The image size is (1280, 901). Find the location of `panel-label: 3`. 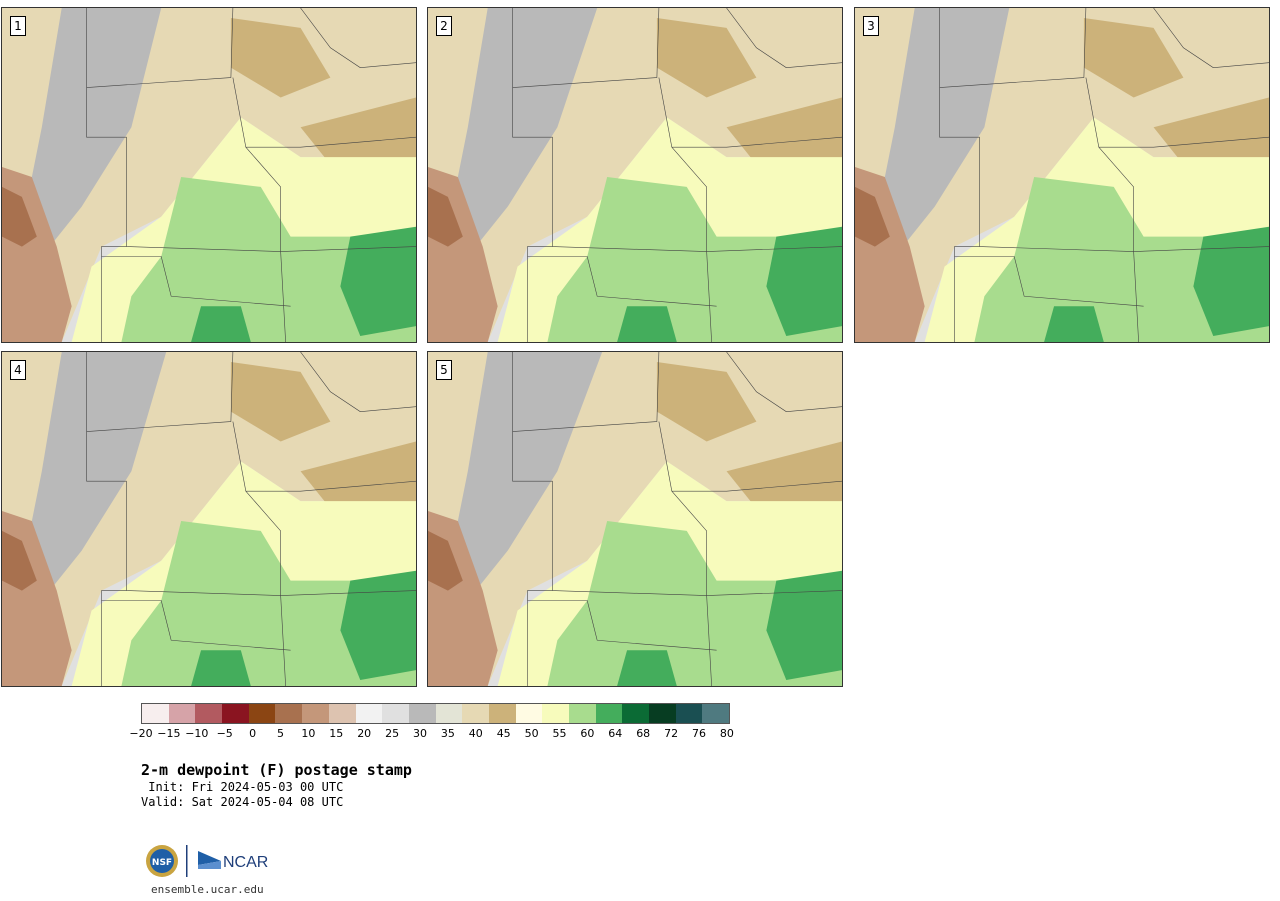

panel-label: 3 is located at coordinates (871, 26).